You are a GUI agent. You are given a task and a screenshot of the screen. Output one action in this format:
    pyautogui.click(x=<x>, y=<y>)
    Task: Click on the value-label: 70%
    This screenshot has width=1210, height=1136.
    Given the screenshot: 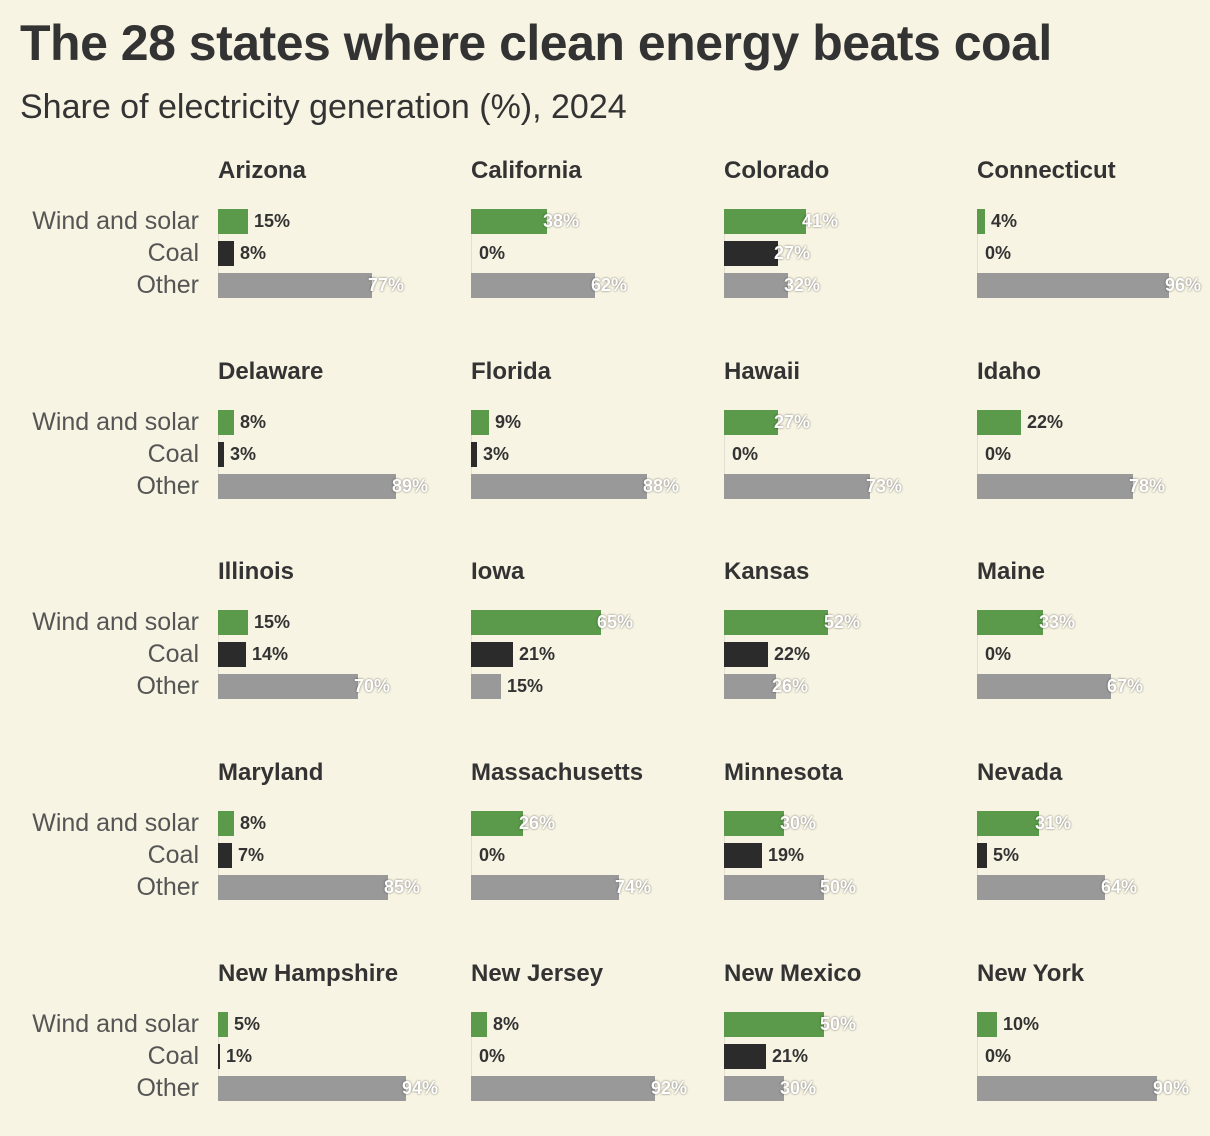 What is the action you would take?
    pyautogui.click(x=372, y=686)
    